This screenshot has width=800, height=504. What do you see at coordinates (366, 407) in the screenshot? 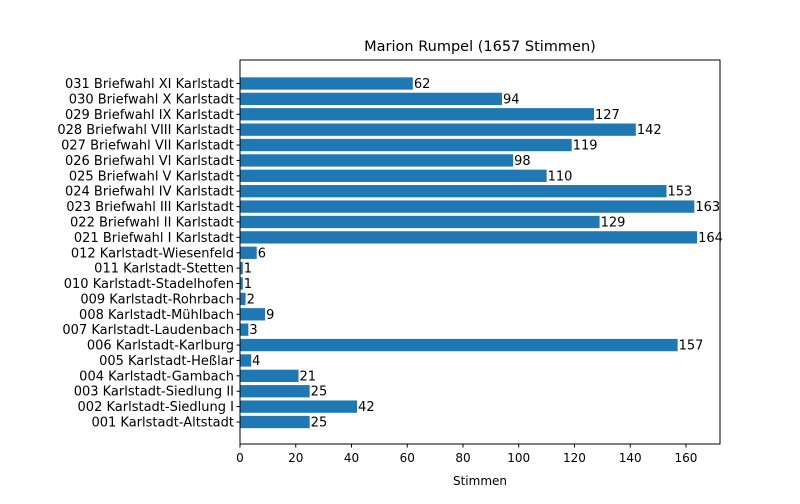
I see `bar-value-label: 42` at bounding box center [366, 407].